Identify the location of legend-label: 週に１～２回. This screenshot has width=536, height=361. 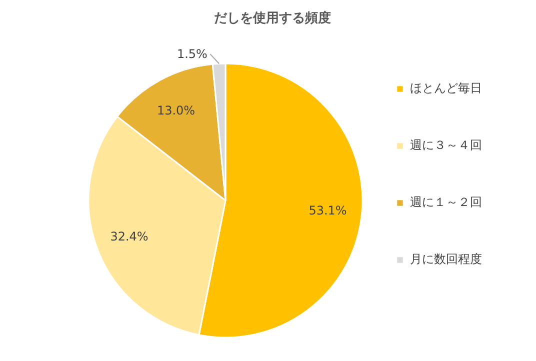
(446, 202).